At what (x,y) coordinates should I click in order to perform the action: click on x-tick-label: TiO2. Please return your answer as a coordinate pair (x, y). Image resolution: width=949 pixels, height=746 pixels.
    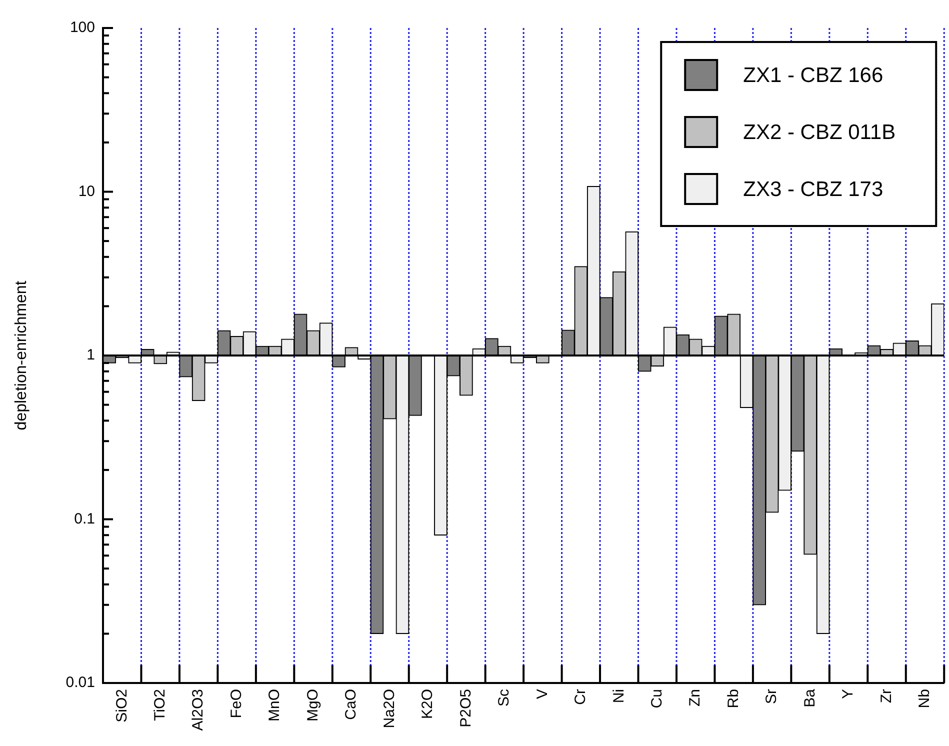
    Looking at the image, I should click on (159, 705).